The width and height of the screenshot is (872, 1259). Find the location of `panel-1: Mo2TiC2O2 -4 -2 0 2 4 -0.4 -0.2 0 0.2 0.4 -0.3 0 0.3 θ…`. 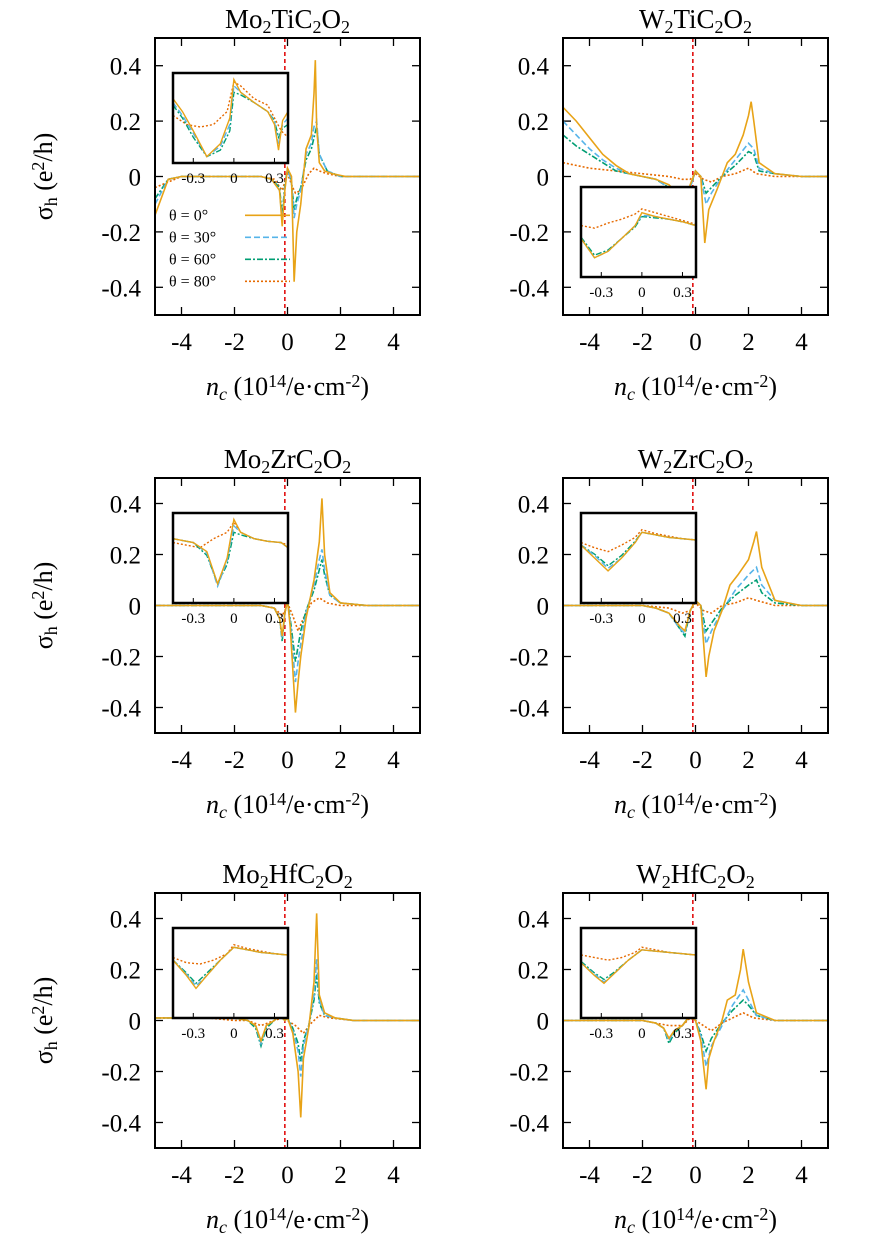

panel-1: Mo2TiC2O2 -4 -2 0 2 4 -0.4 -0.2 0 0.2 0.4 -0.3 0 0.3 θ… is located at coordinates (224, 204).